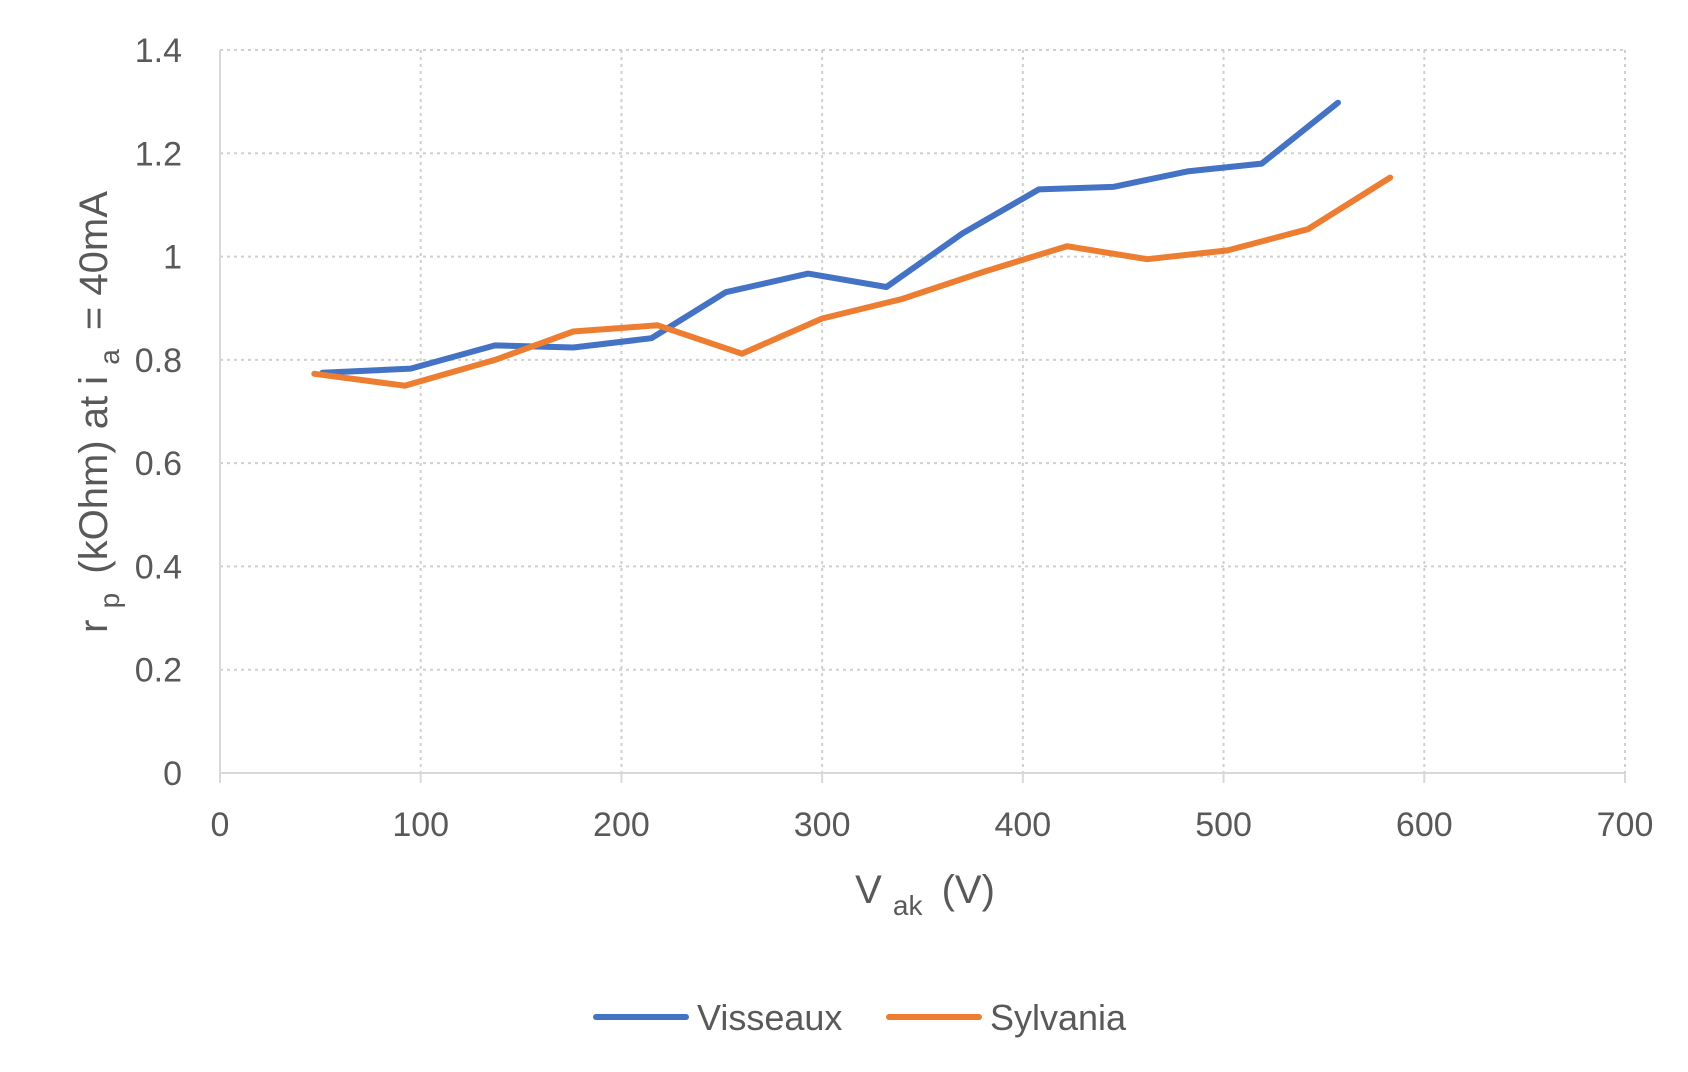 The width and height of the screenshot is (1688, 1072). What do you see at coordinates (158, 464) in the screenshot?
I see `y-tick-label: 0.6` at bounding box center [158, 464].